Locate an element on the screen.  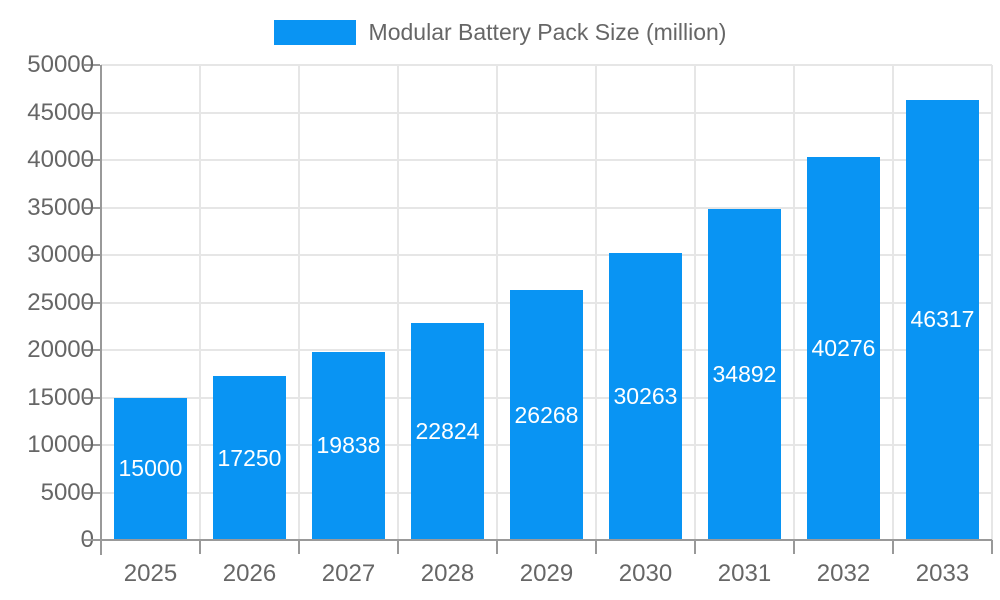
bar-2027: 19838 is located at coordinates (348, 445).